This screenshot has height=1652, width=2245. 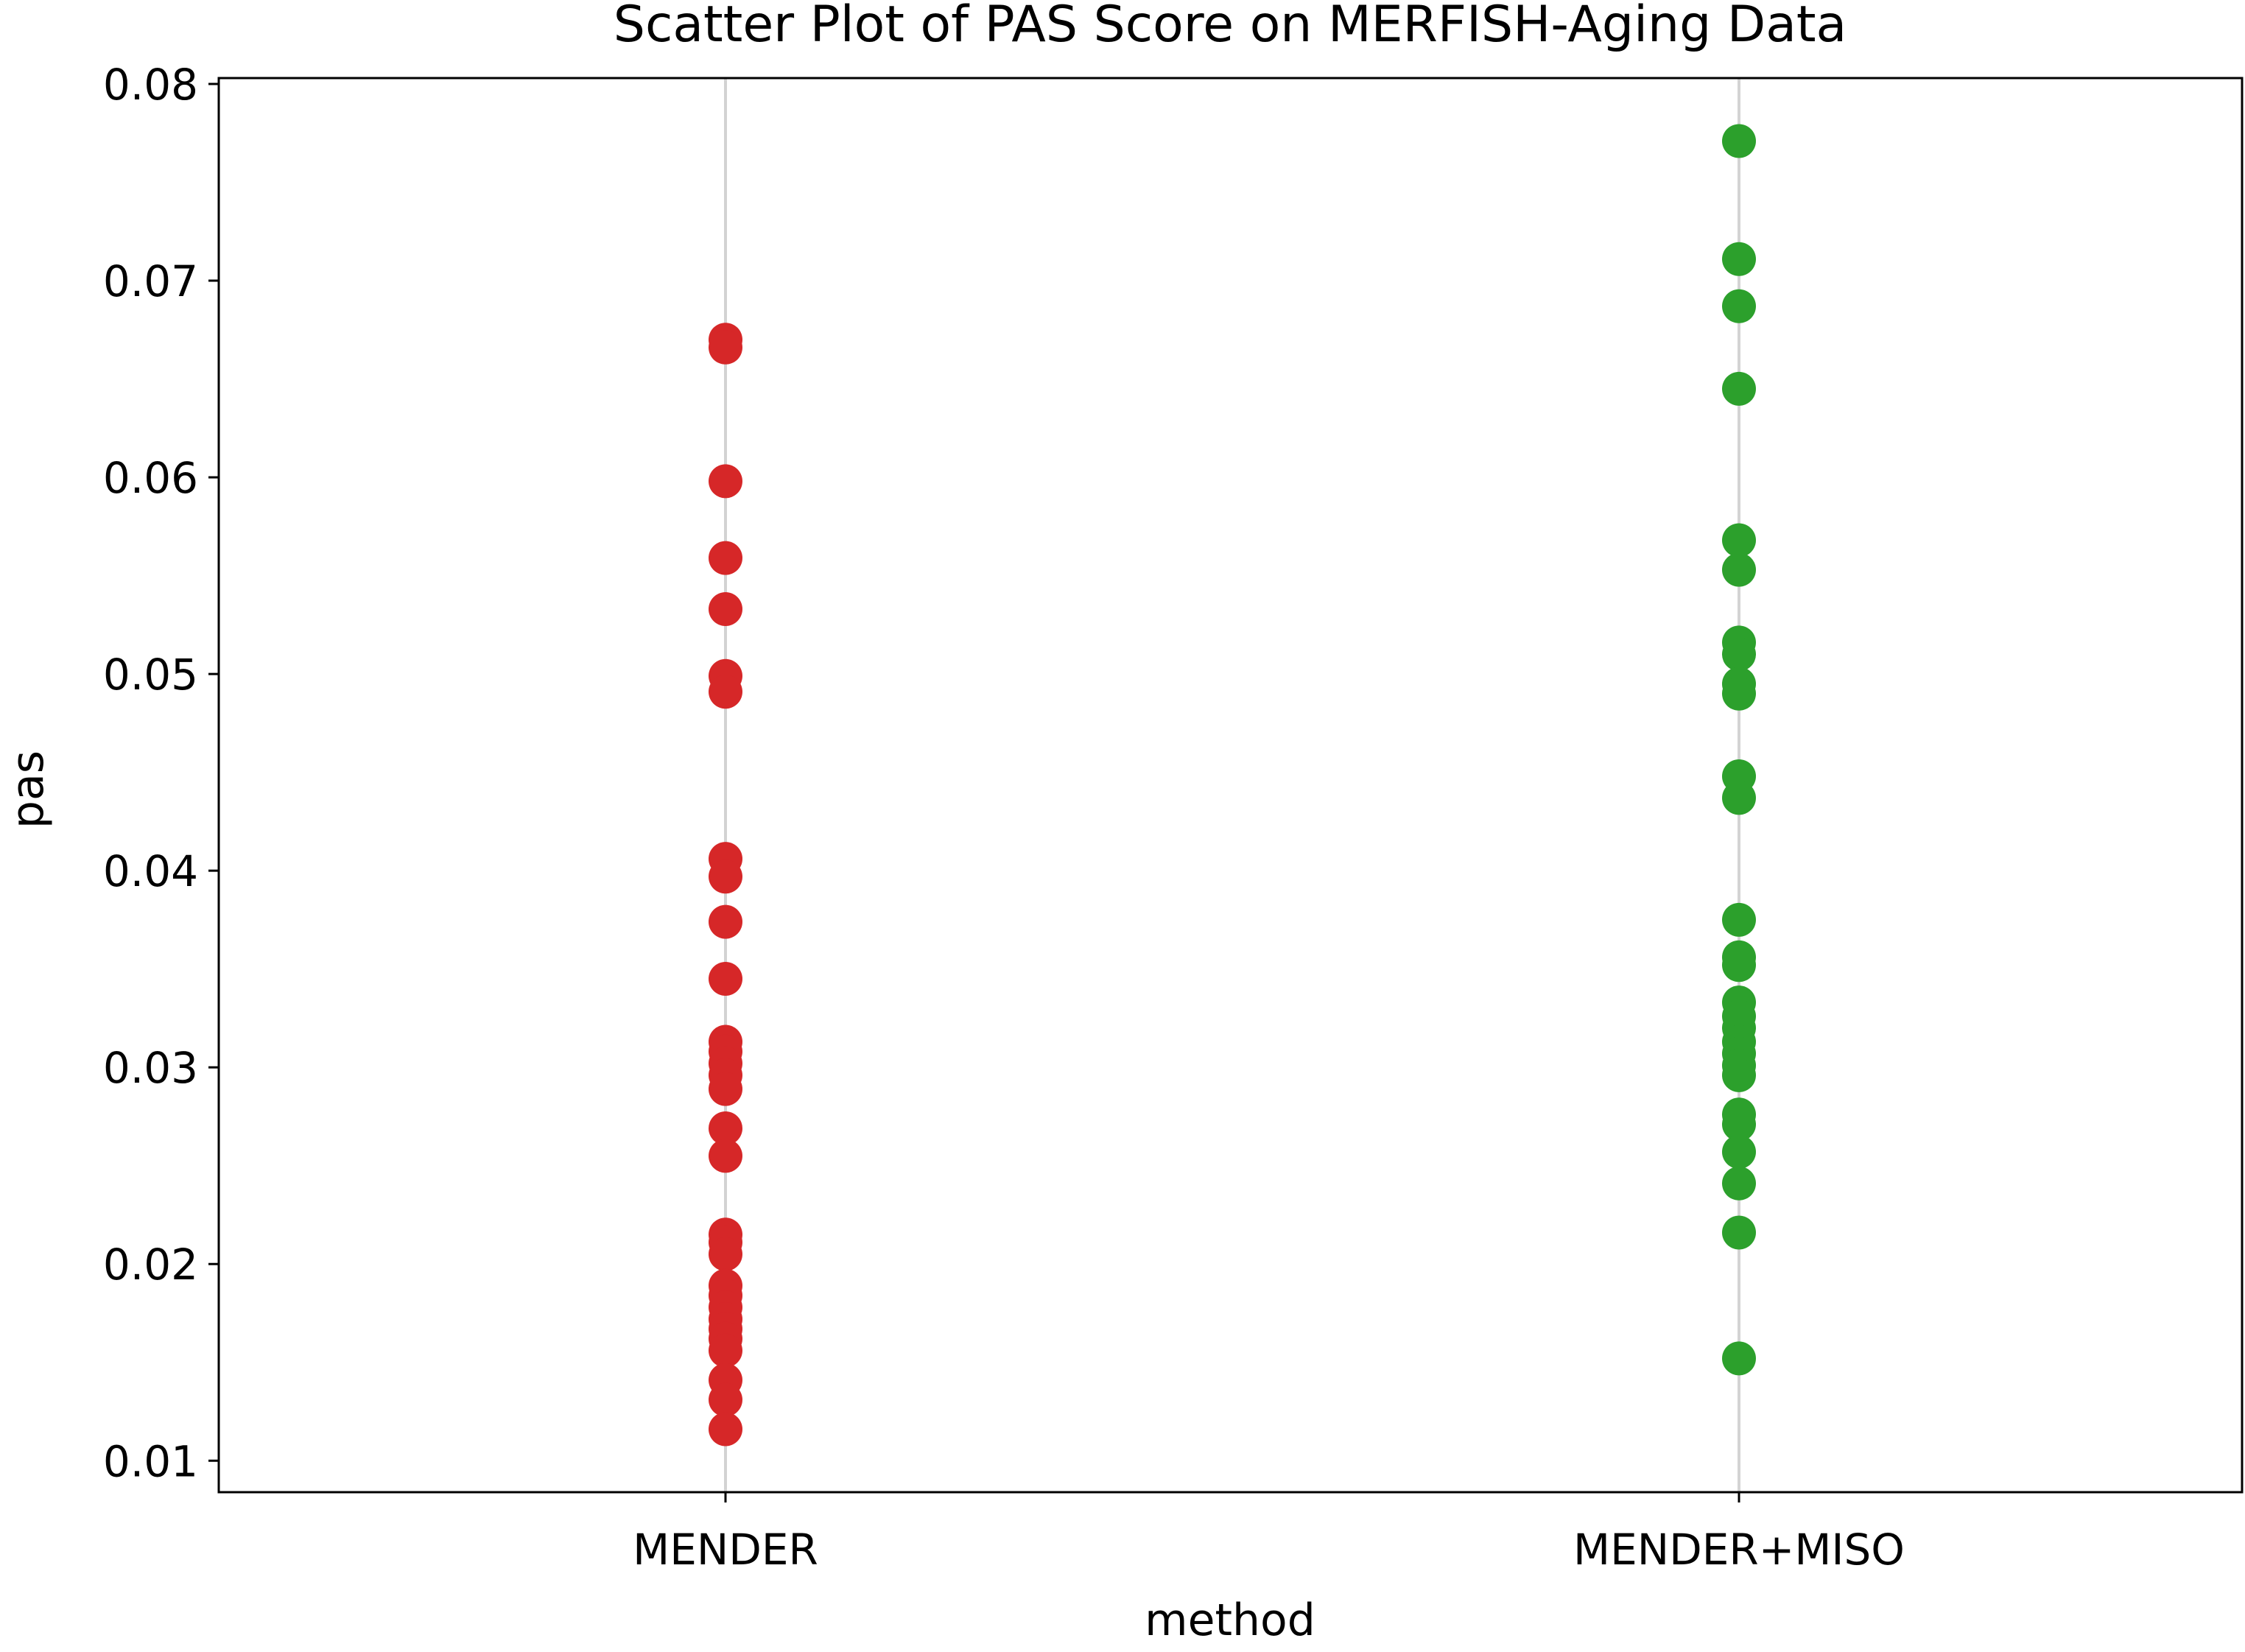 I want to click on x-tick-label: MENDER, so click(x=725, y=1550).